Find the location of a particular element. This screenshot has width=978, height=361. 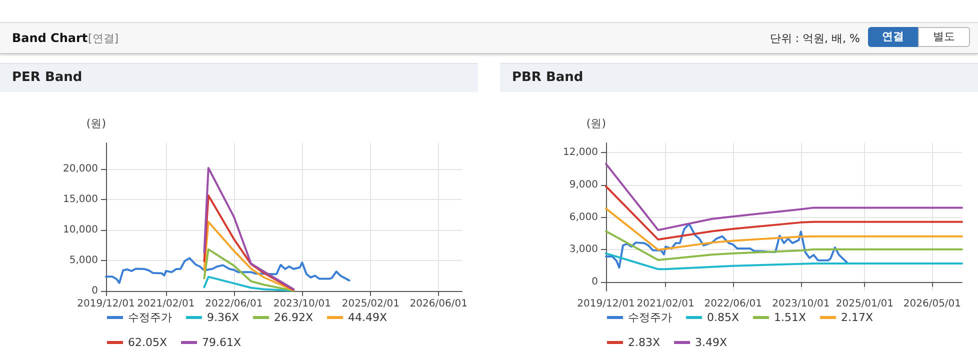

legend-label: 2.17X is located at coordinates (857, 317).